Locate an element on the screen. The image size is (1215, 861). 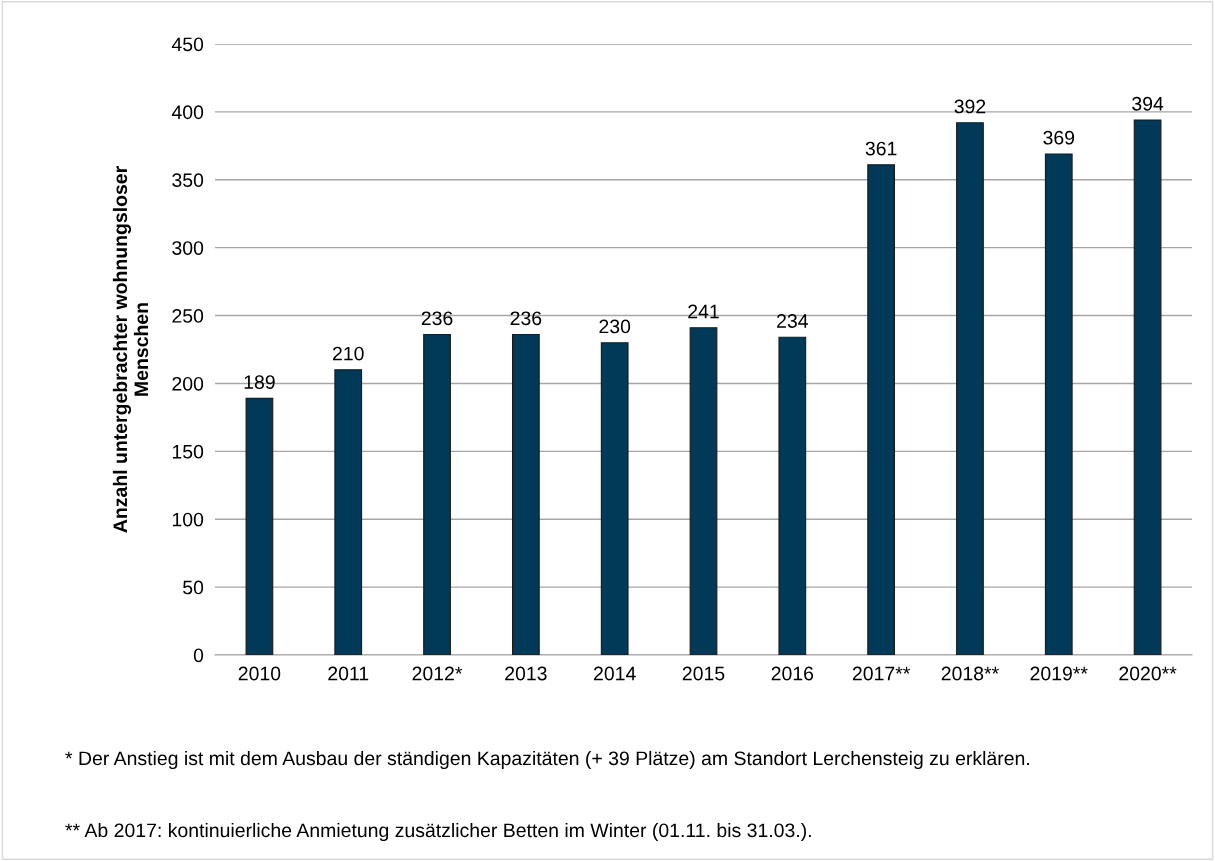
x-tick-label: 2013 is located at coordinates (526, 673).